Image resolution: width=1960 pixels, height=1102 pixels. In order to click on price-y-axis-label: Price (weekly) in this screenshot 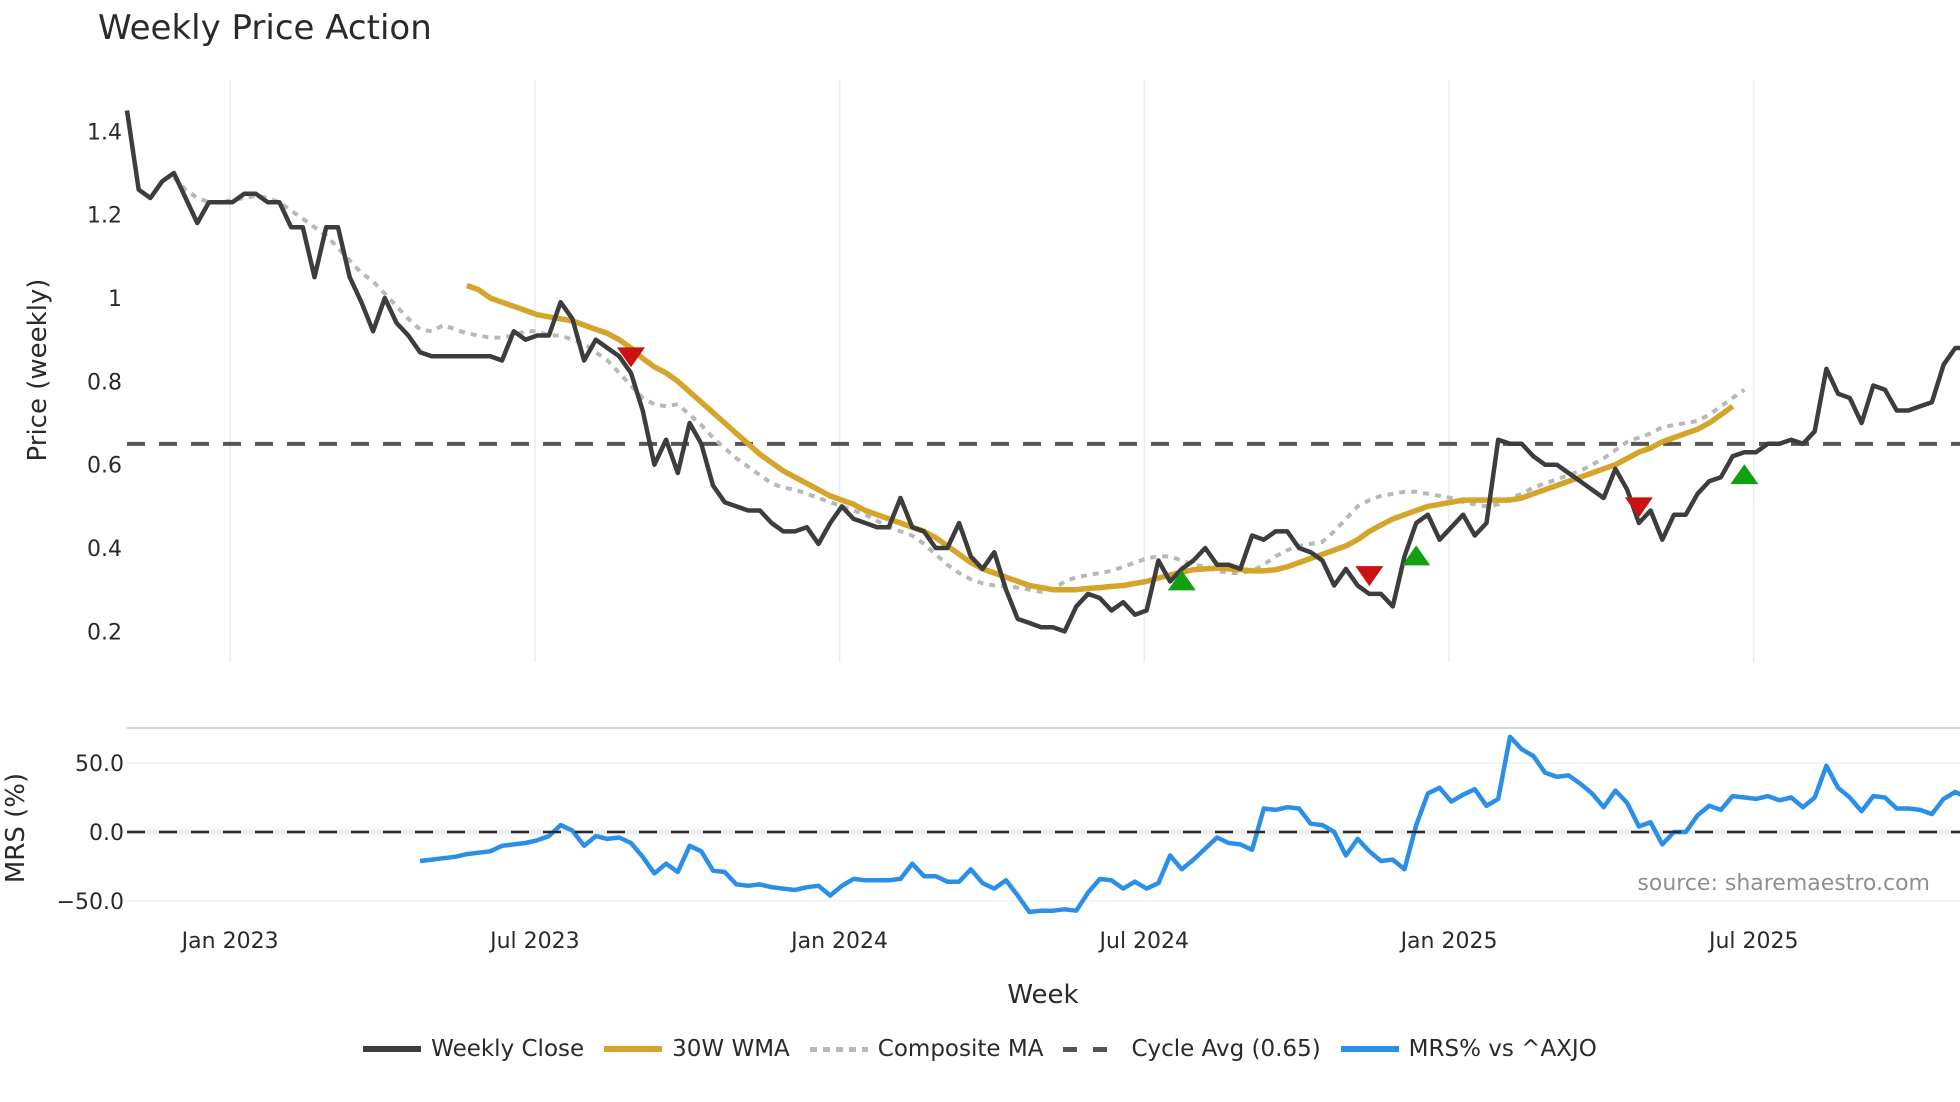, I will do `click(38, 370)`.